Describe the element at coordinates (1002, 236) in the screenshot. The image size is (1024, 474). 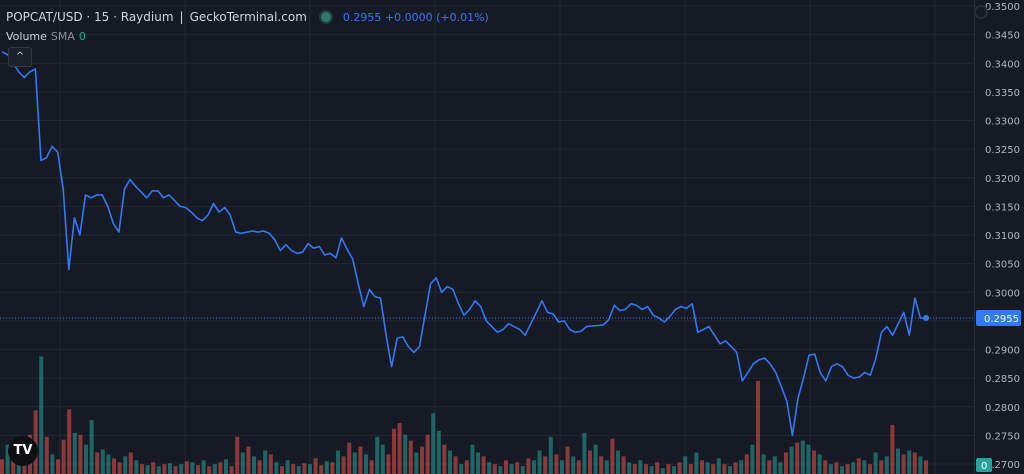
I see `y-tick-label: 0.3100` at that location.